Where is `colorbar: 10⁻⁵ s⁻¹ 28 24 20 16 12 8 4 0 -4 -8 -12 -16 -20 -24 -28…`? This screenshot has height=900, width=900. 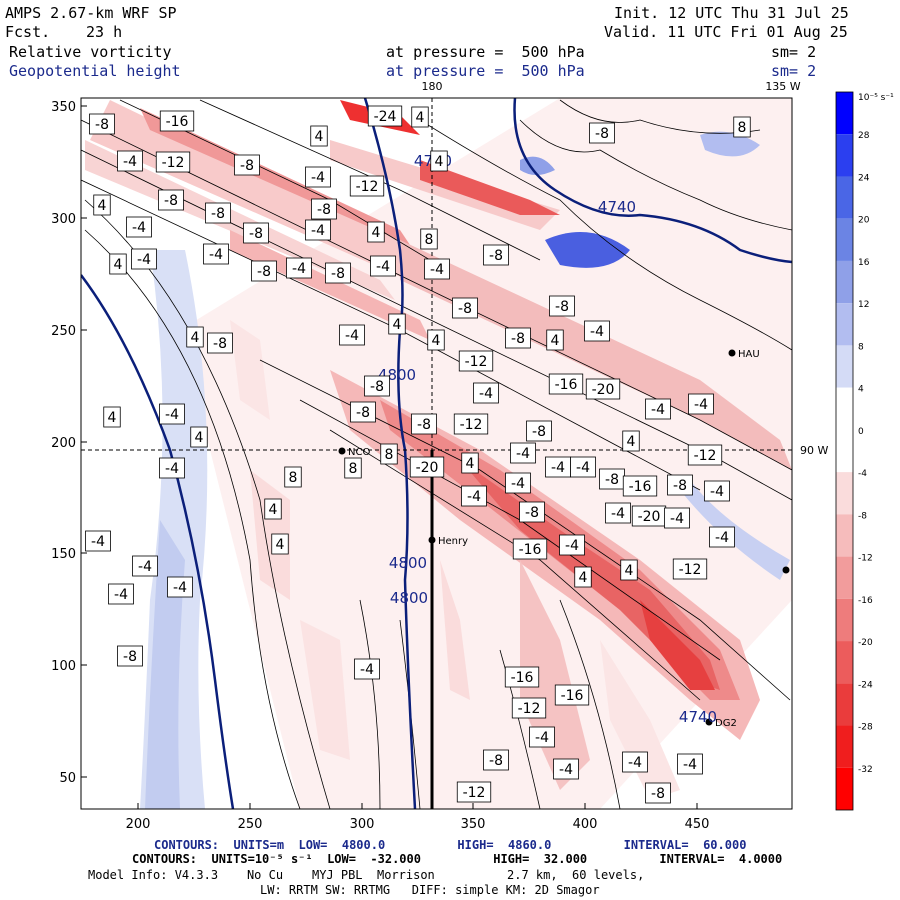 colorbar: 10⁻⁵ s⁻¹ 28 24 20 16 12 8 4 0 -4 -8 -12 -16 -20 -24 -28… is located at coordinates (864, 451).